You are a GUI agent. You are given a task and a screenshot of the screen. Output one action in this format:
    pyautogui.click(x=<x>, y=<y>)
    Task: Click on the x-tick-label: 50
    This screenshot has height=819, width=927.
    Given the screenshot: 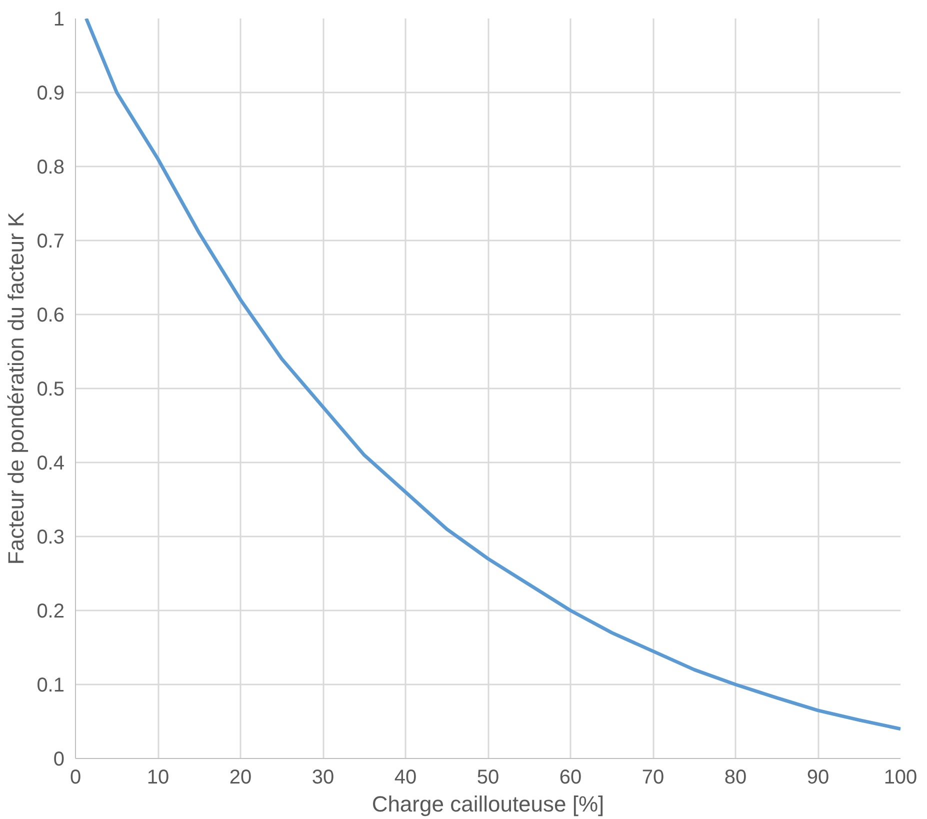 What is the action you would take?
    pyautogui.click(x=488, y=777)
    